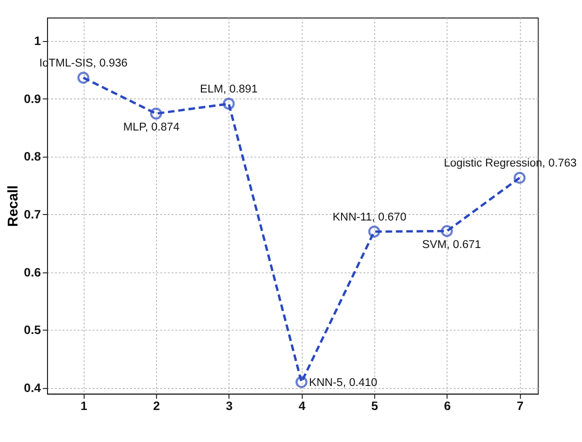 The height and width of the screenshot is (442, 582). Describe the element at coordinates (38, 41) in the screenshot. I see `y-tick-label: 1` at that location.